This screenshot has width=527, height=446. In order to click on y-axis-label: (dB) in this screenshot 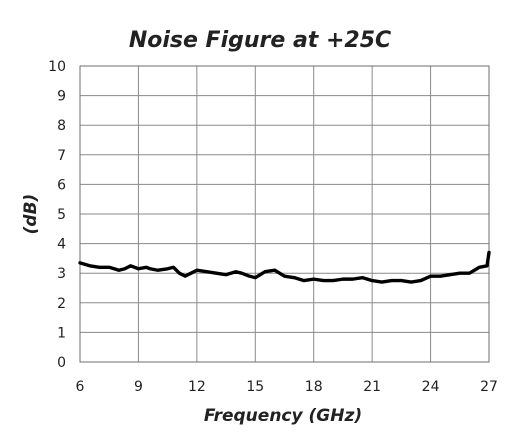, I will do `click(31, 214)`.